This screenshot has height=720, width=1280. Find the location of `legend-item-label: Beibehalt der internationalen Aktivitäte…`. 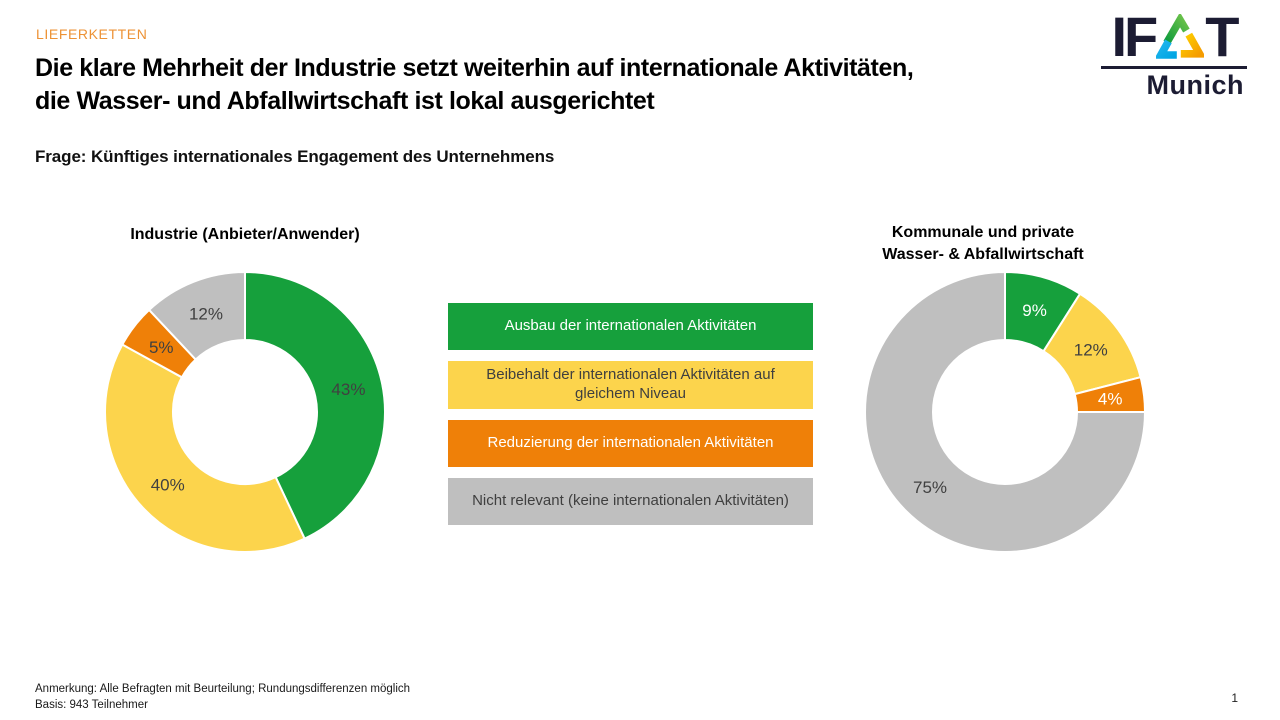

legend-item-label: Beibehalt der internationalen Aktivitäte… is located at coordinates (630, 384).